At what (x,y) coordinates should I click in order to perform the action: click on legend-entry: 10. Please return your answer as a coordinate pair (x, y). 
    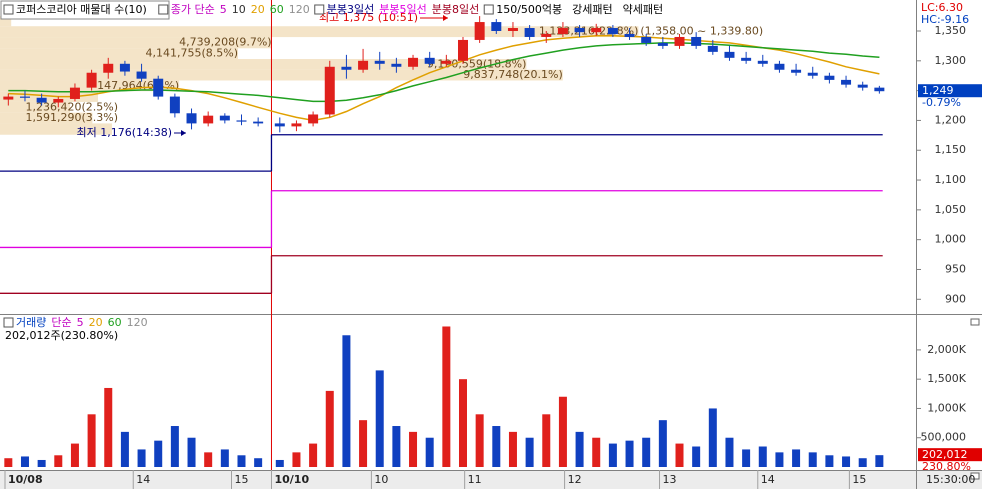
    Looking at the image, I should click on (239, 9).